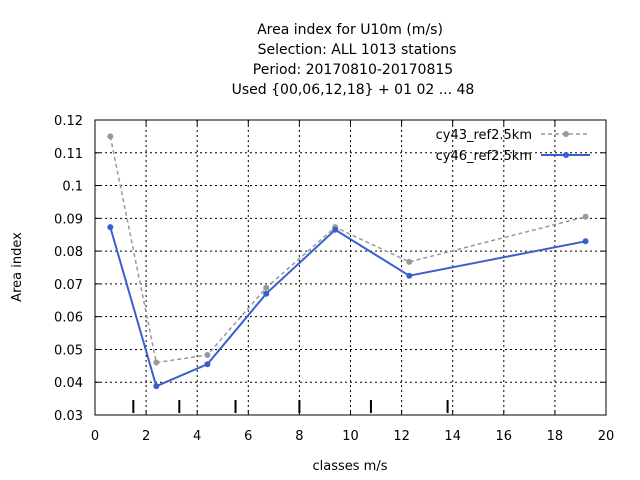  I want to click on x-tick-label: 8, so click(299, 436).